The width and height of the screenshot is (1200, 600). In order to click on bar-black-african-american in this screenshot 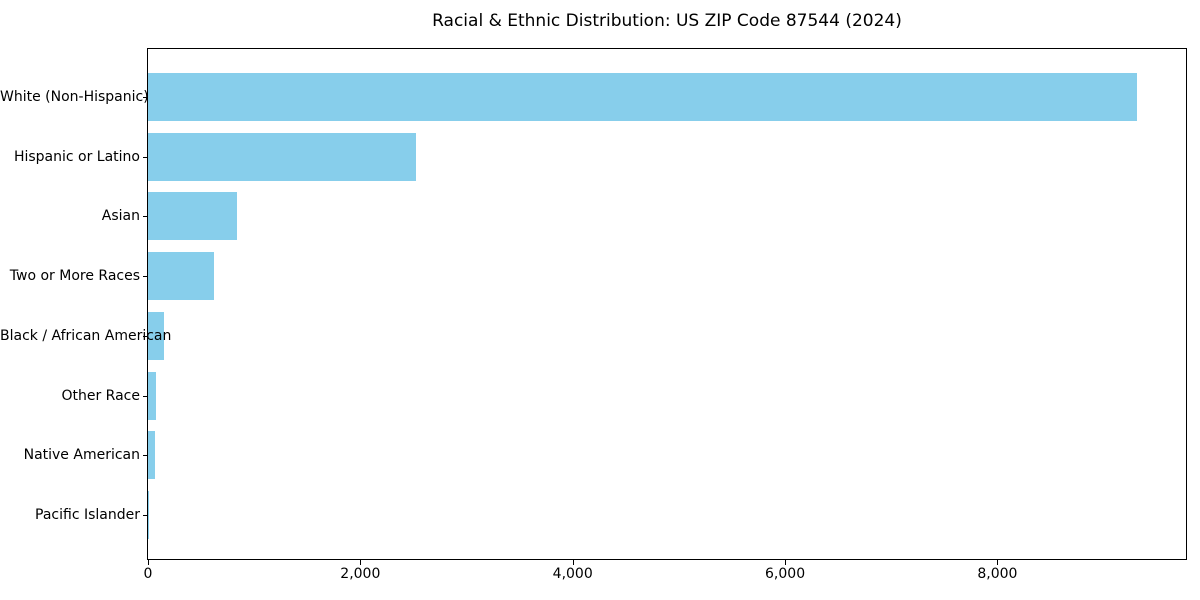, I will do `click(156, 335)`.